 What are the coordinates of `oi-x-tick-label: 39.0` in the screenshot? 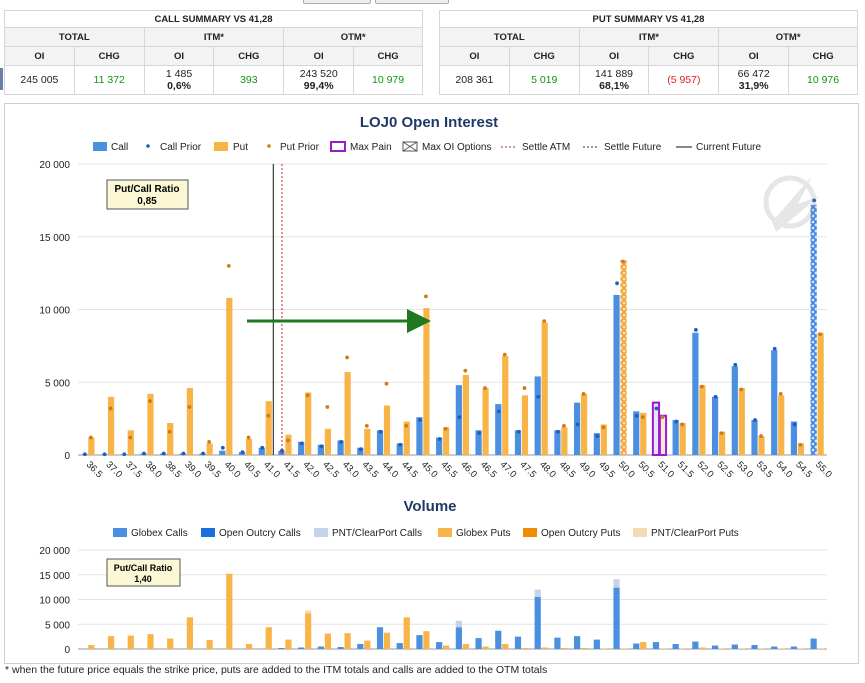 It's located at (192, 469).